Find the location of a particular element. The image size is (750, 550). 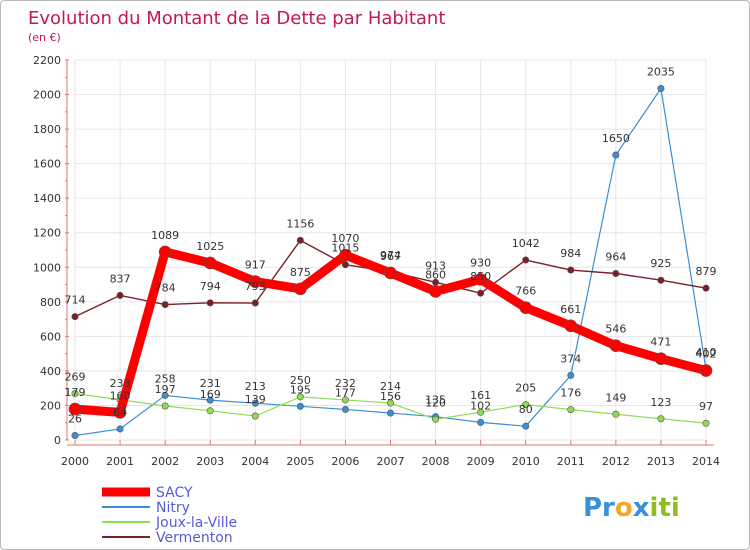

data-label: 176 is located at coordinates (570, 393).